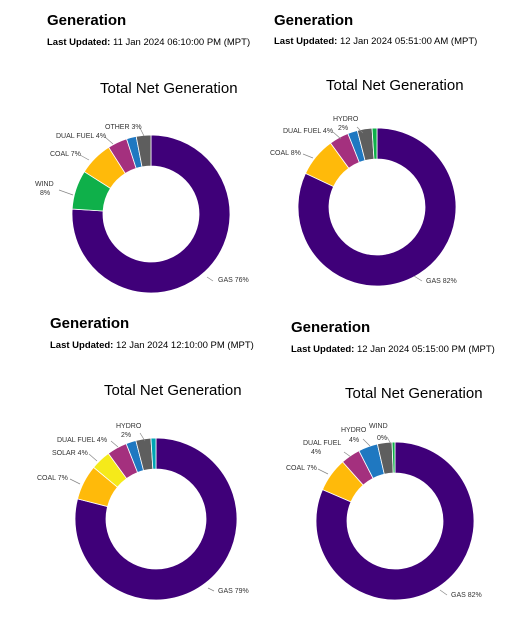  I want to click on slice-label: OTHER 3%, so click(123, 127).